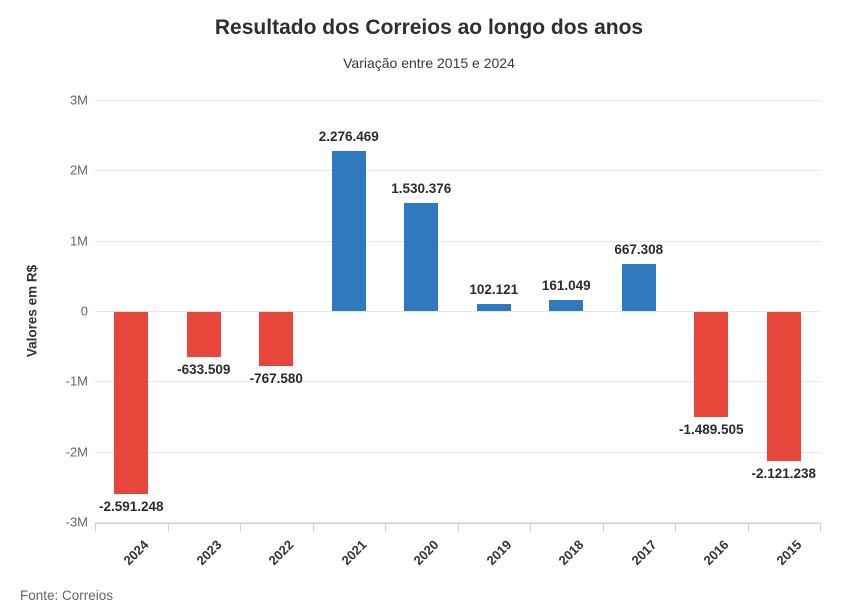  I want to click on y-axis-tick-label: -3M, so click(76, 522).